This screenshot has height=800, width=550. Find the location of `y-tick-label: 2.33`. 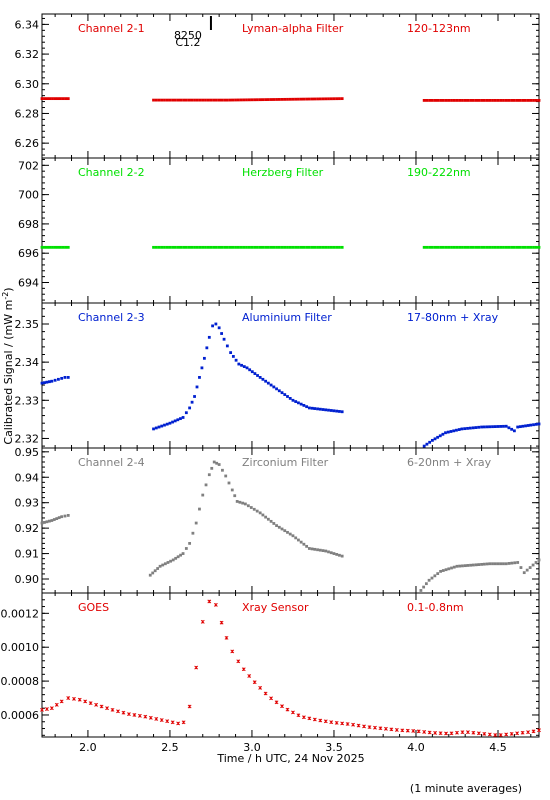

y-tick-label: 2.33 is located at coordinates (27, 400).